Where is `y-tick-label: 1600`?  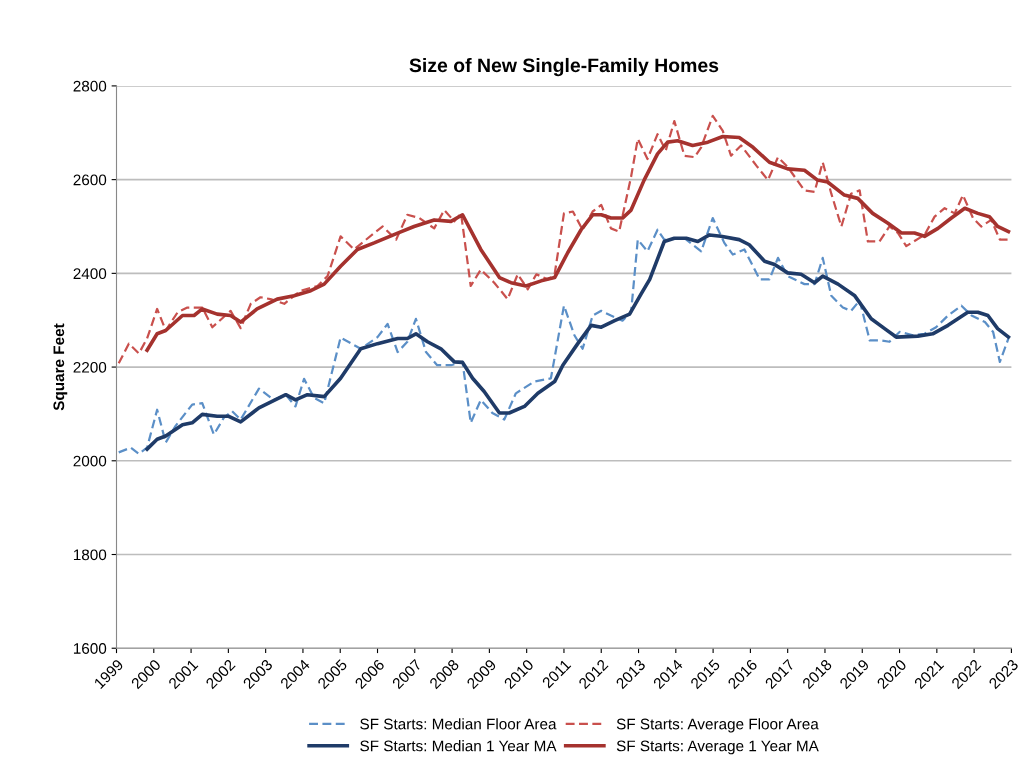
y-tick-label: 1600 is located at coordinates (90, 648).